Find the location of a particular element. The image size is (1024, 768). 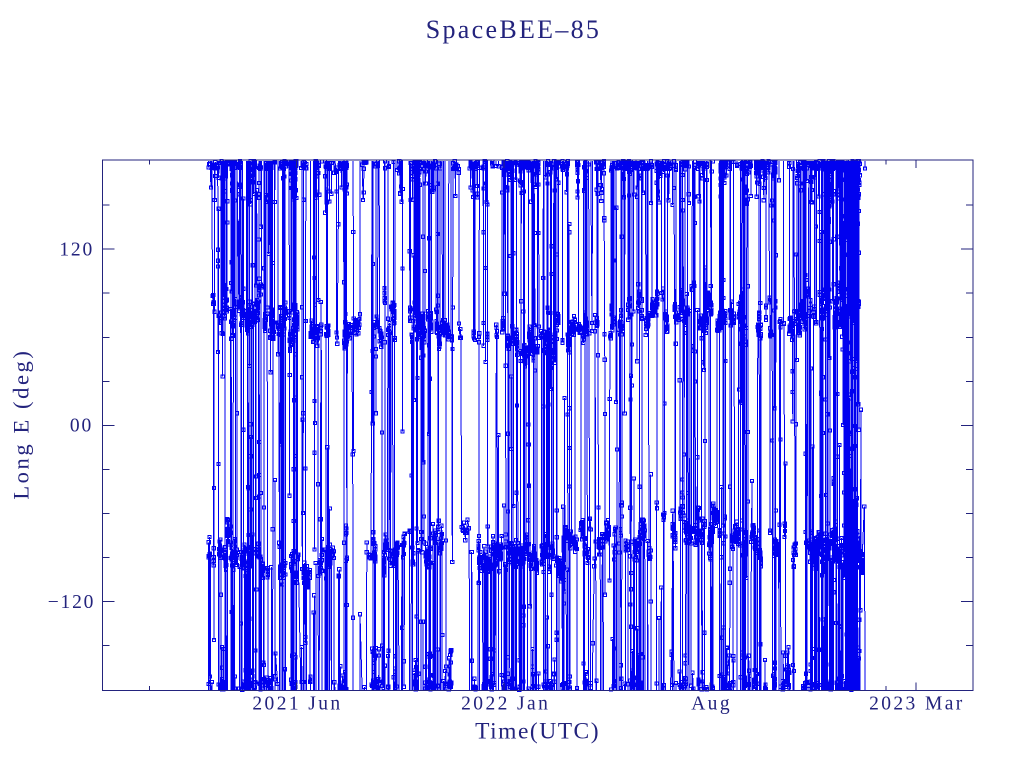

svg-text: −120 is located at coordinates (71, 602).